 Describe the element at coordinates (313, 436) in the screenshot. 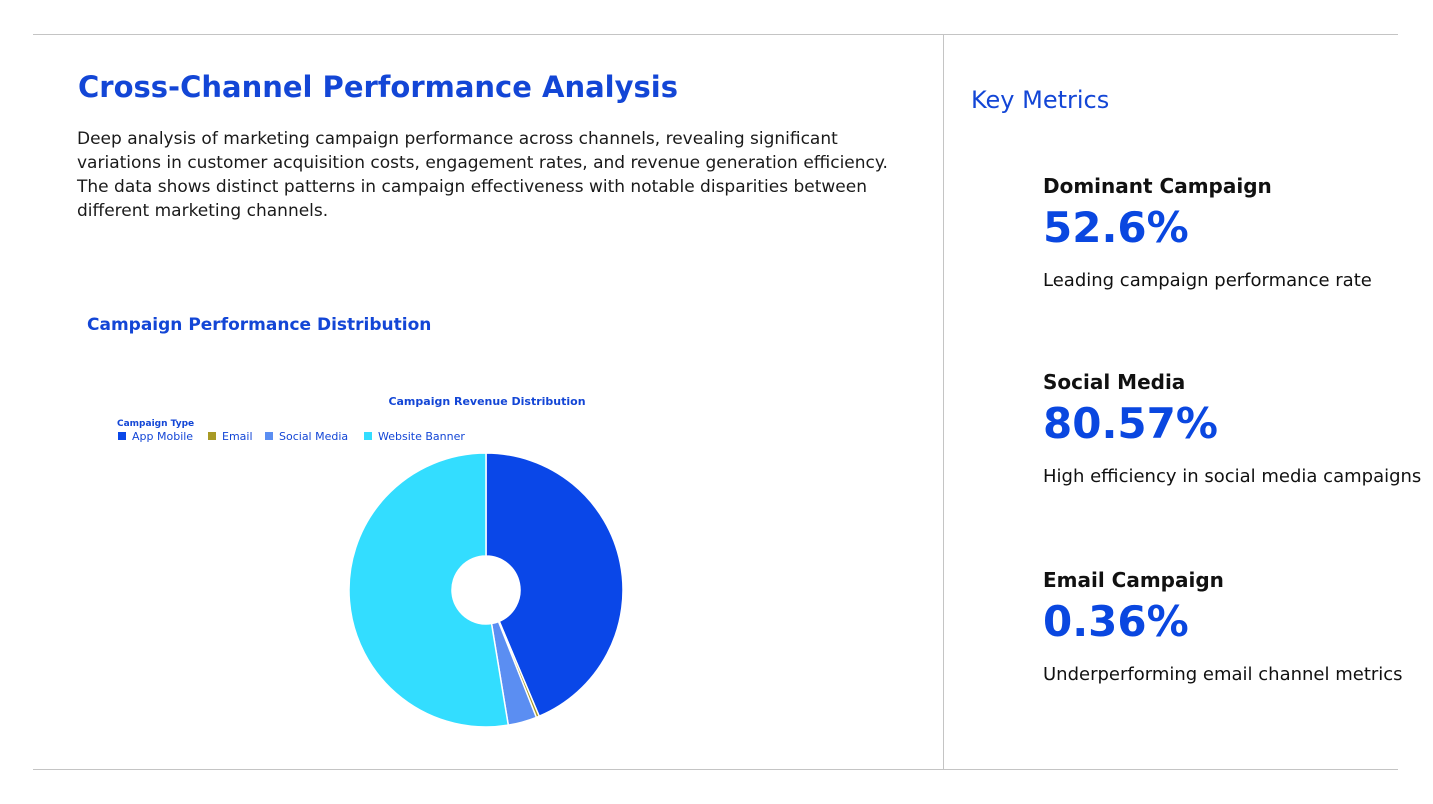

I see `legend-label: Social Media` at that location.